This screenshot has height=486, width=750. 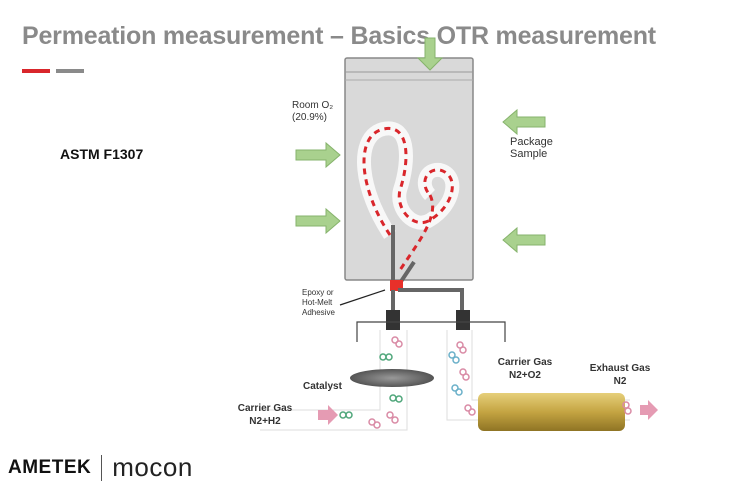 What do you see at coordinates (620, 375) in the screenshot?
I see `exhaust-gas-label: Exhaust Gas N2` at bounding box center [620, 375].